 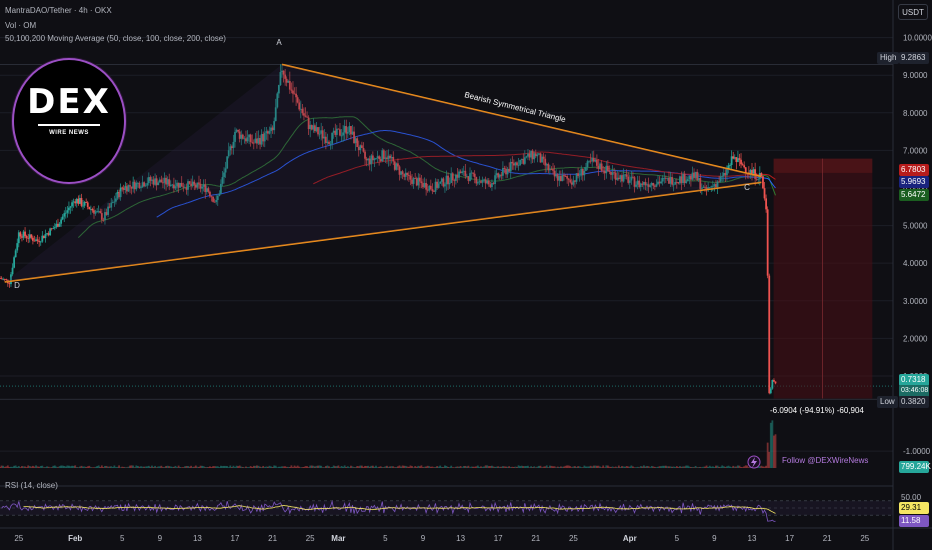 What do you see at coordinates (864, 538) in the screenshot?
I see `x-tick-label: 25` at bounding box center [864, 538].